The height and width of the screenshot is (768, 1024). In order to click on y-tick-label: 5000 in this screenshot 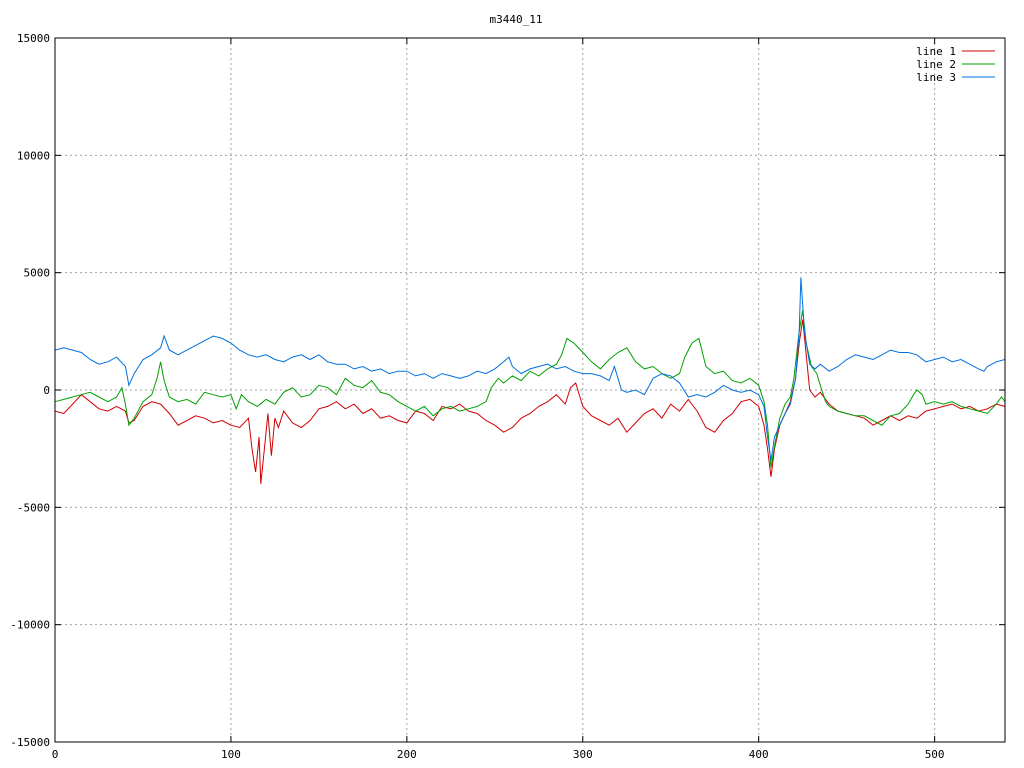, I will do `click(37, 273)`.